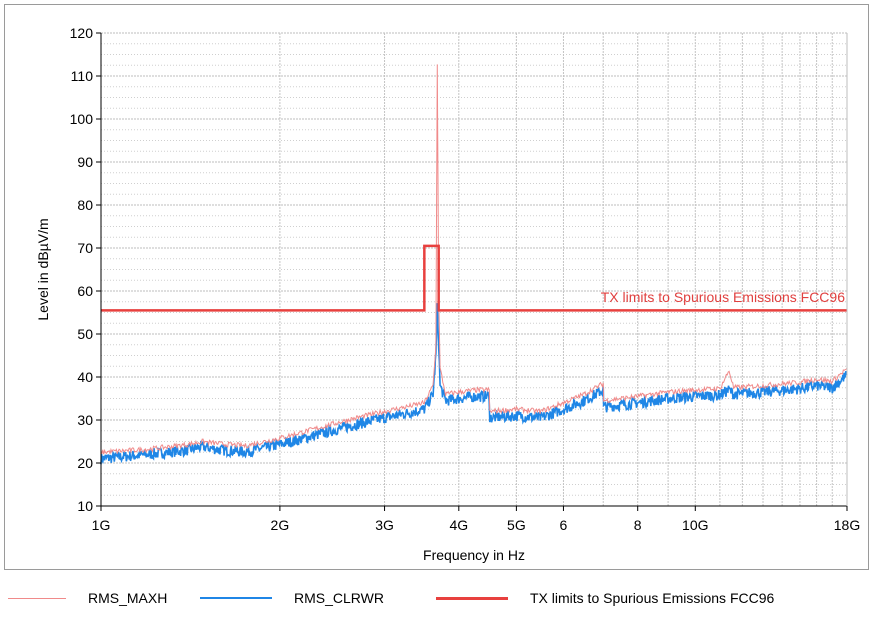 The height and width of the screenshot is (619, 873). What do you see at coordinates (82, 119) in the screenshot?
I see `y-tick-label: 100` at bounding box center [82, 119].